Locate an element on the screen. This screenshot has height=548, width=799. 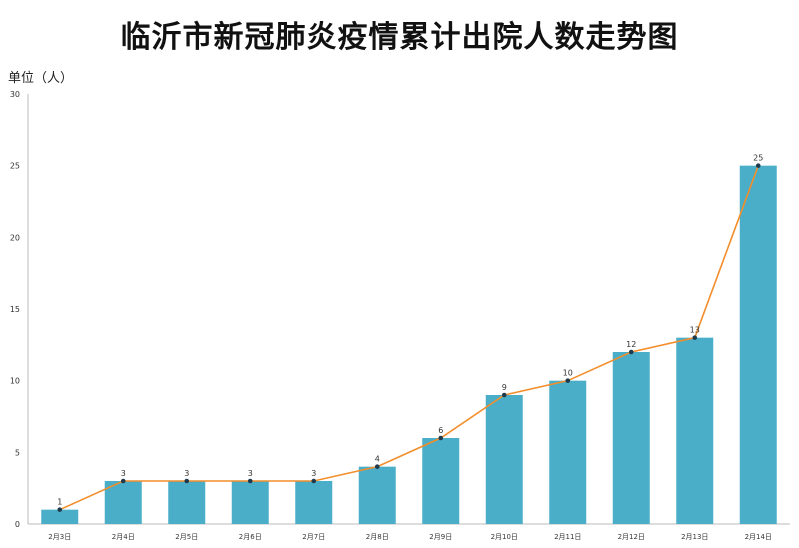
x-tick-label: 2月4日 is located at coordinates (123, 537).